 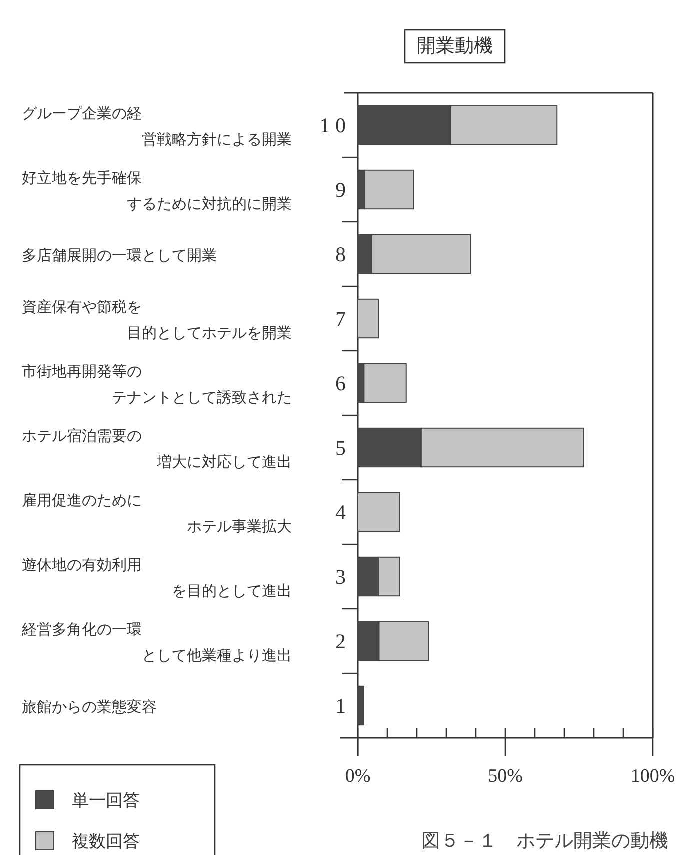 What do you see at coordinates (341, 254) in the screenshot?
I see `y-tick-label: 8` at bounding box center [341, 254].